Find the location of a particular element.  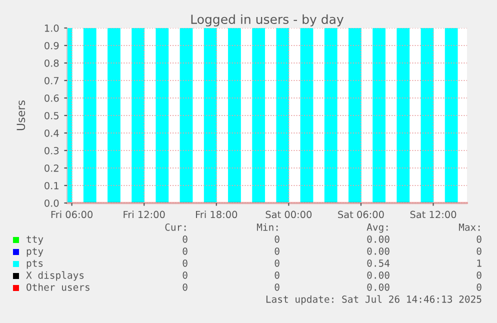

x-tick-label: Sat 00:00 is located at coordinates (289, 214).